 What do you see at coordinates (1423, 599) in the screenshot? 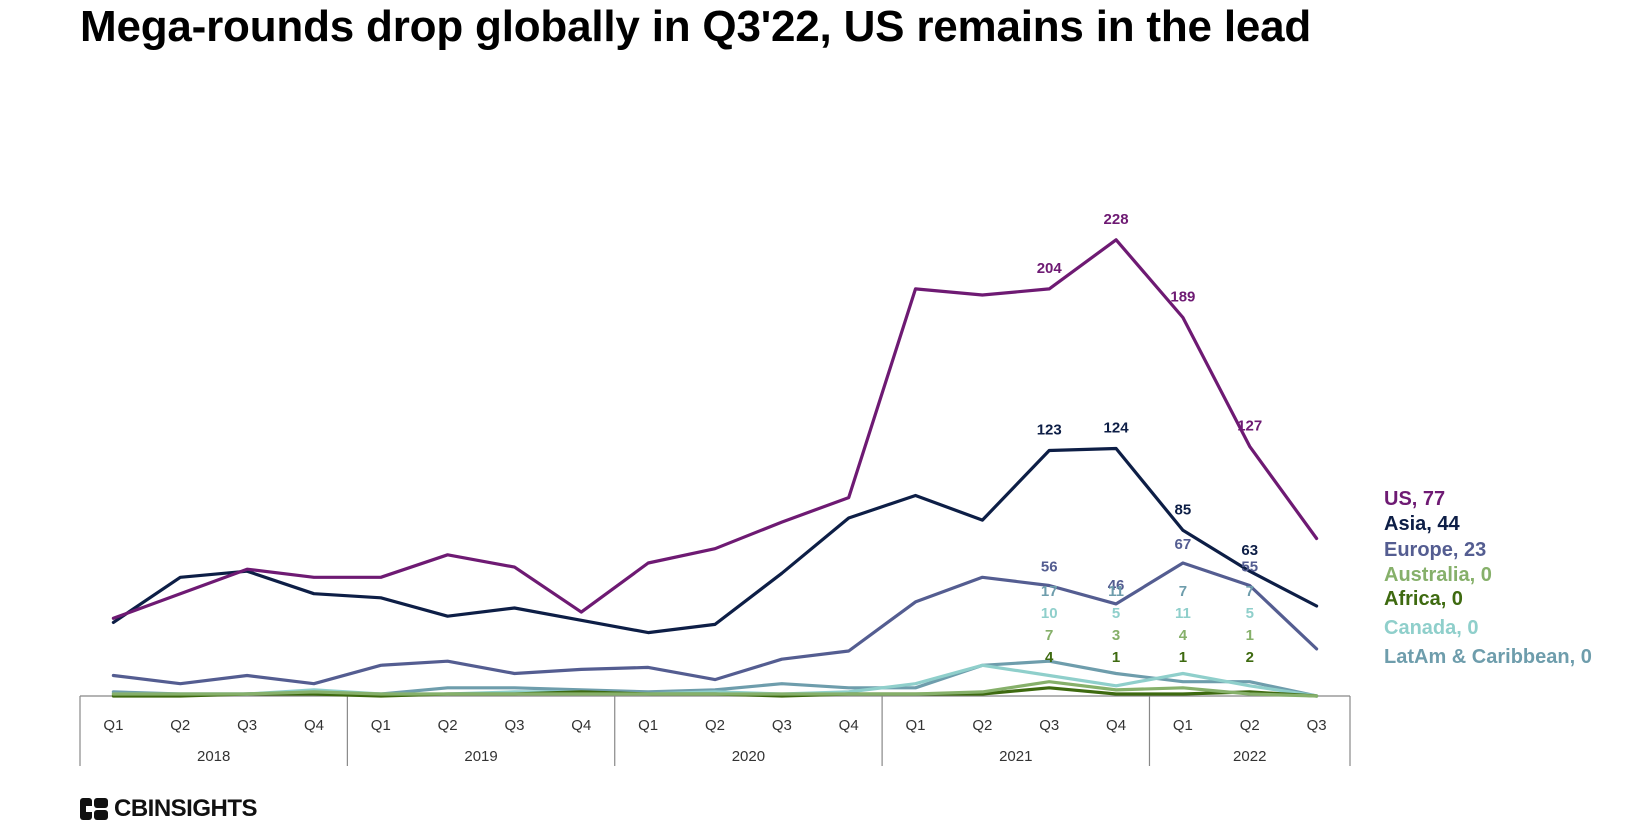
I see `end-label-africa: Africa, 0` at bounding box center [1423, 599].